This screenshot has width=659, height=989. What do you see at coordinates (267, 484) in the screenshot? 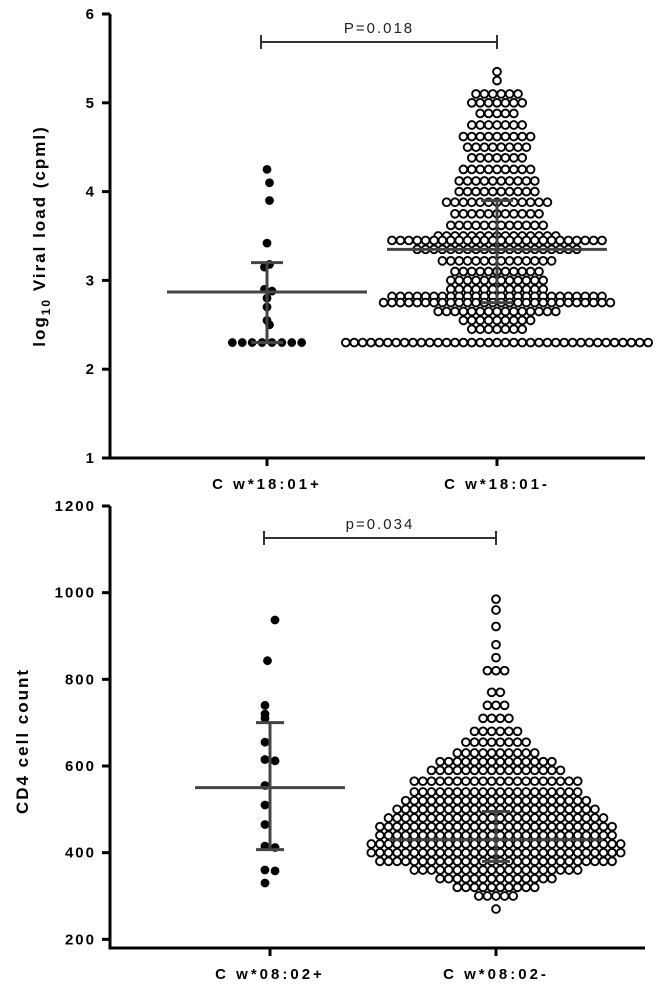
I see `x-category-label: C w*18:01+` at bounding box center [267, 484].